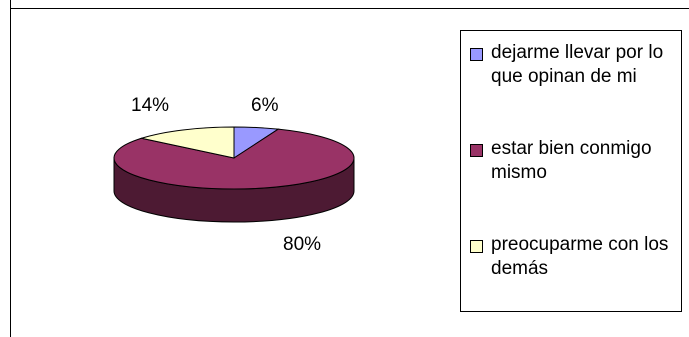 The height and width of the screenshot is (337, 689). I want to click on pie-group, so click(234, 174).